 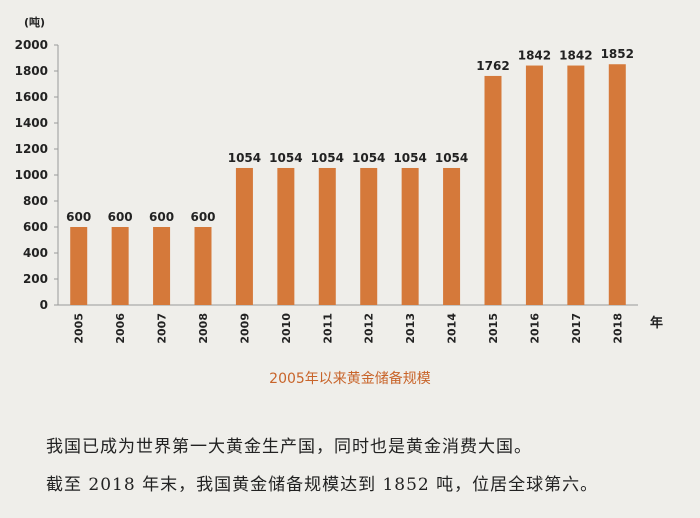 I want to click on x-tick-label: 2011, so click(x=327, y=328).